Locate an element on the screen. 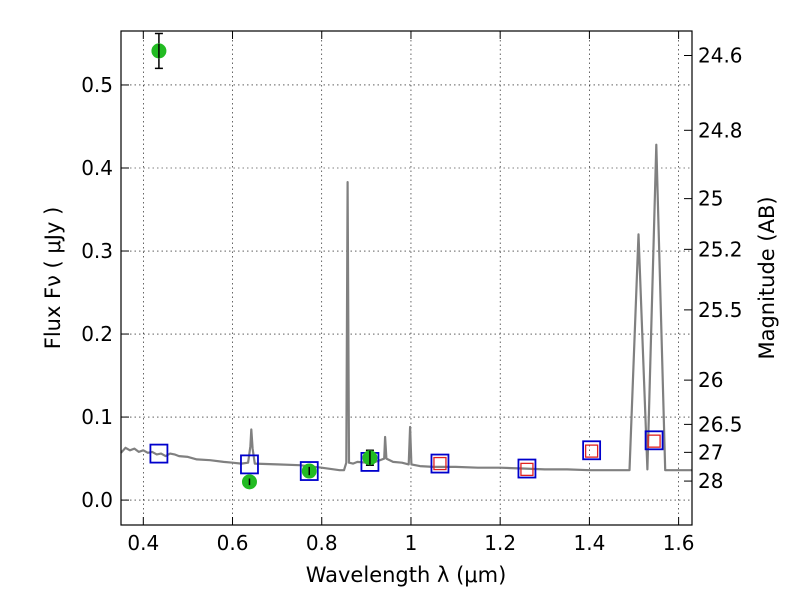 This screenshot has height=604, width=800. x-tick-label: 0.8 is located at coordinates (322, 543).